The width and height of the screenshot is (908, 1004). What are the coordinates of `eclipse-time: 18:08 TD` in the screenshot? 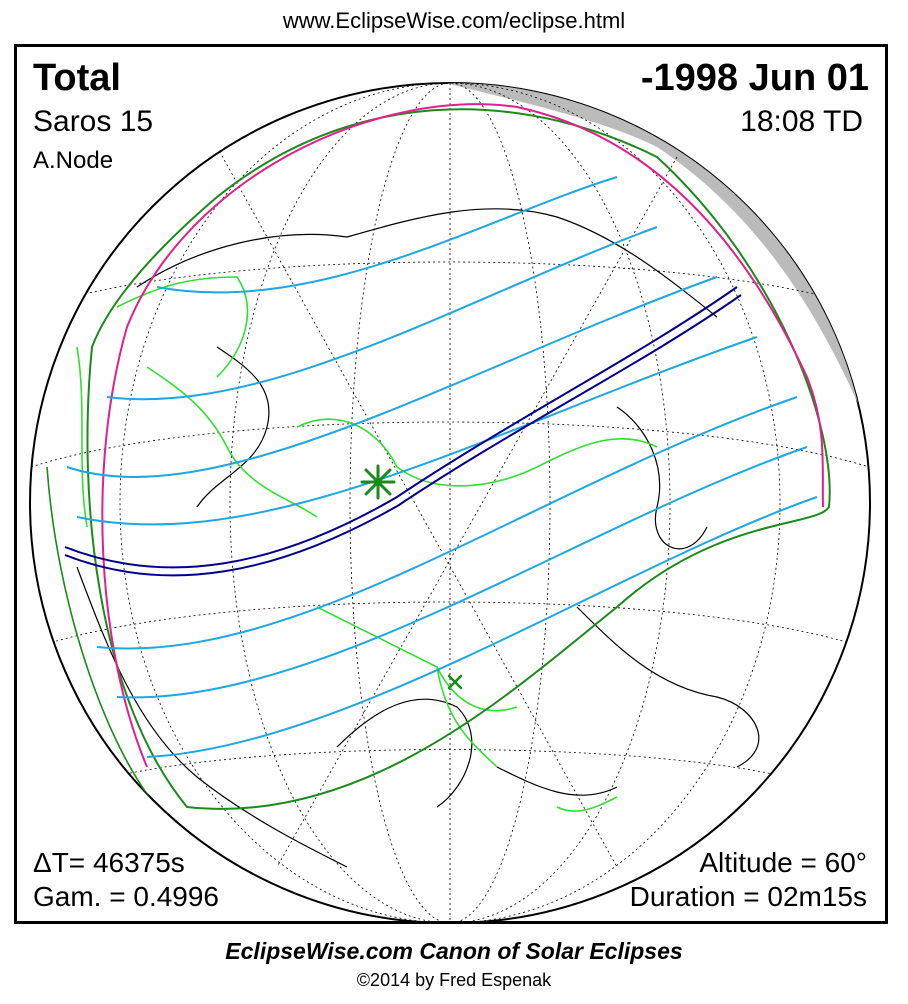 It's located at (801, 121).